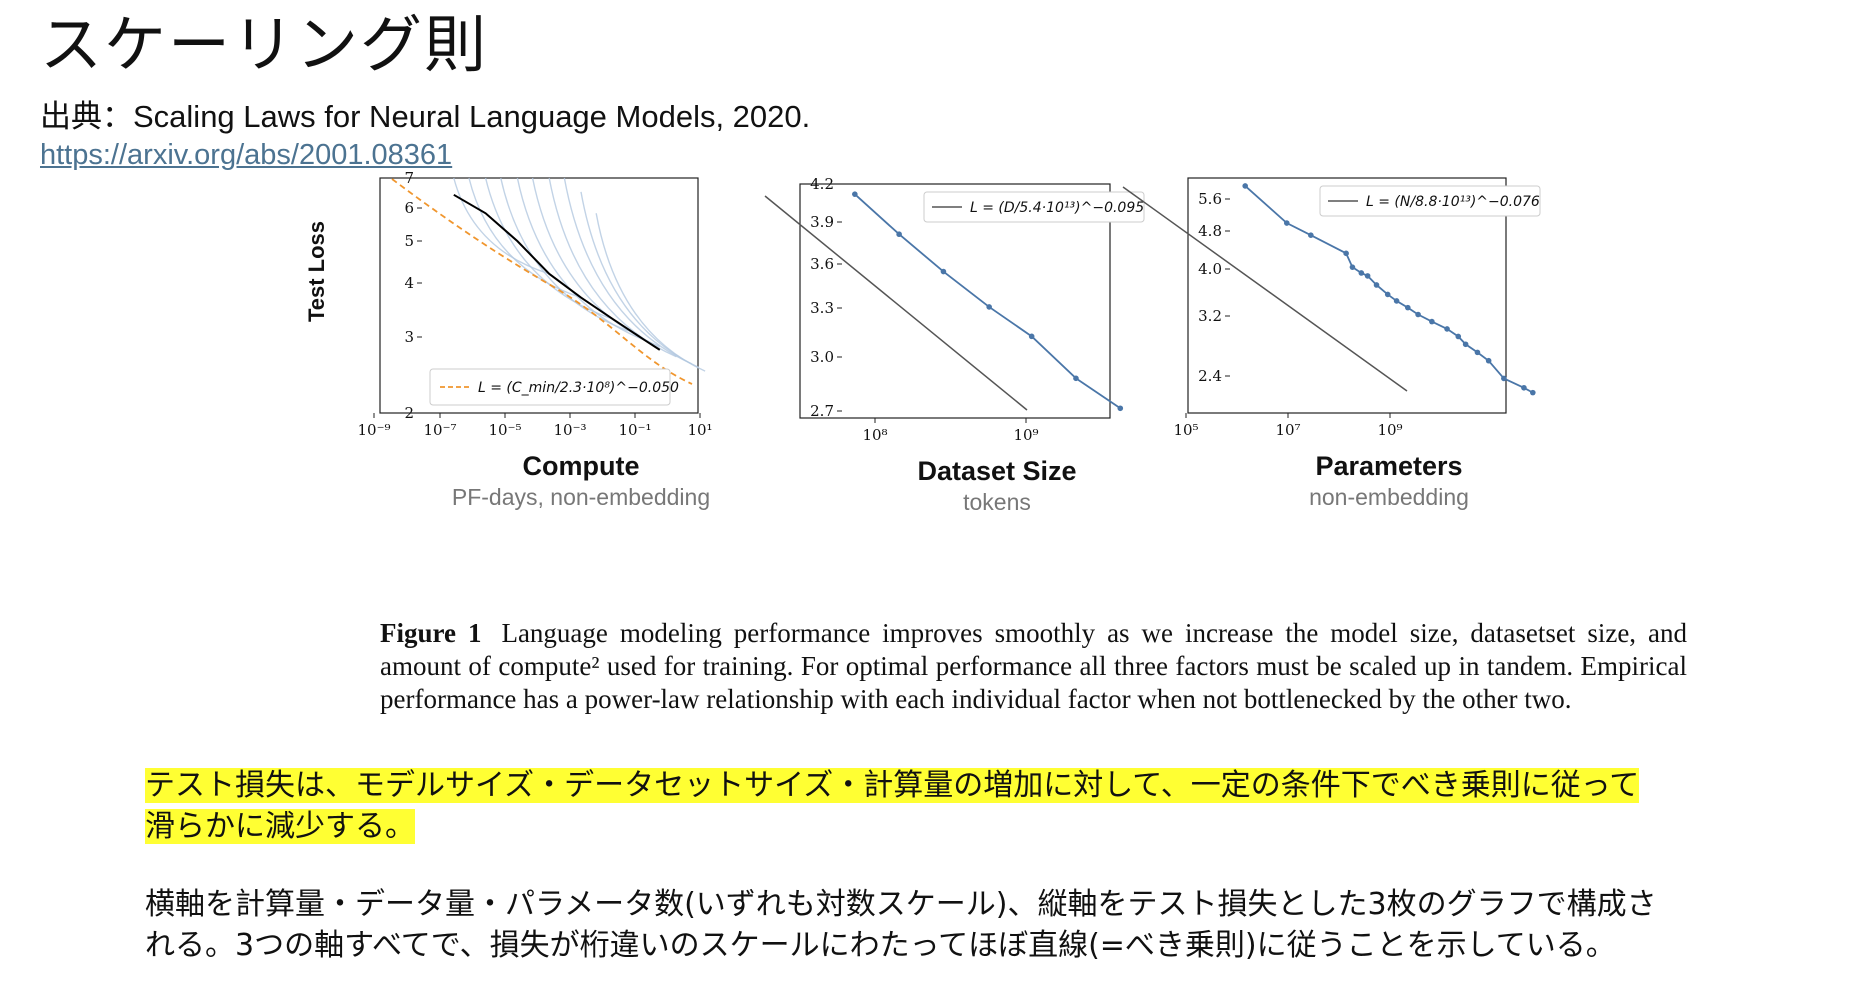  Describe the element at coordinates (409, 283) in the screenshot. I see `y-tick-label: 4` at that location.